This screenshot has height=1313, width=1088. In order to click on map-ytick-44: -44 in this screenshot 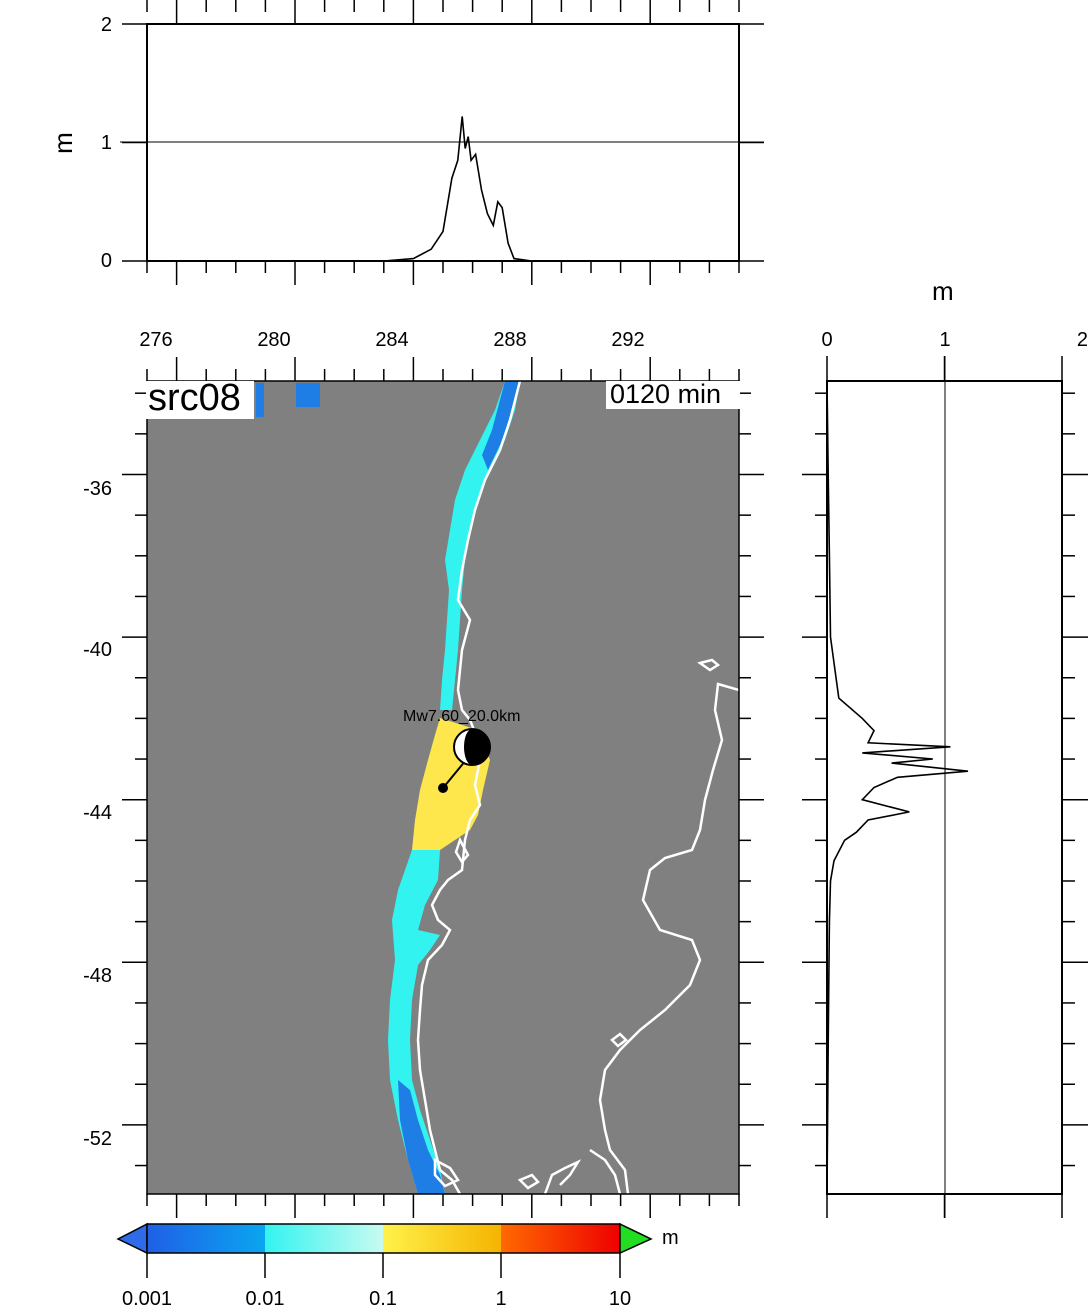, I will do `click(97, 813)`.